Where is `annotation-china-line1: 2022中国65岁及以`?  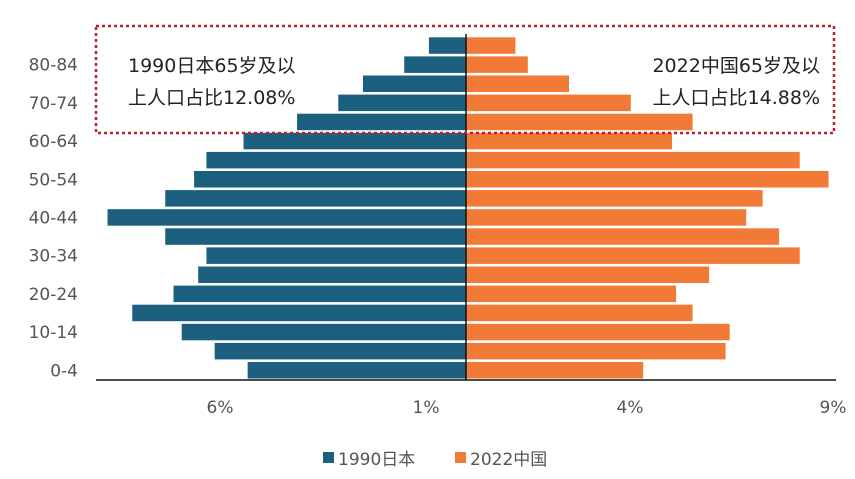 annotation-china-line1: 2022中国65岁及以 is located at coordinates (736, 66).